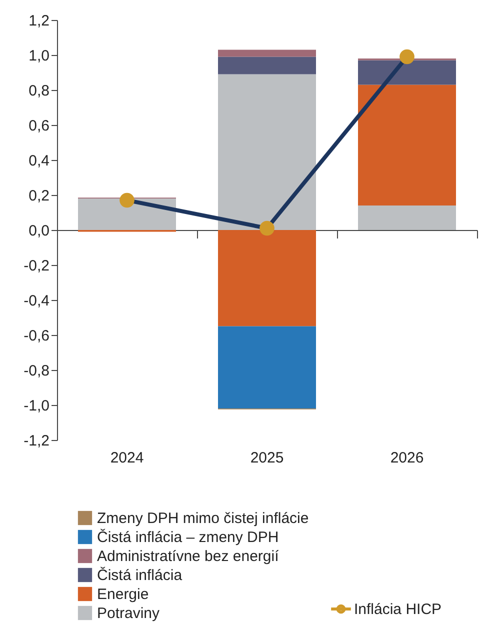 Image resolution: width=487 pixels, height=644 pixels. What do you see at coordinates (39, 161) in the screenshot?
I see `y-tick-label: 0,4` at bounding box center [39, 161].